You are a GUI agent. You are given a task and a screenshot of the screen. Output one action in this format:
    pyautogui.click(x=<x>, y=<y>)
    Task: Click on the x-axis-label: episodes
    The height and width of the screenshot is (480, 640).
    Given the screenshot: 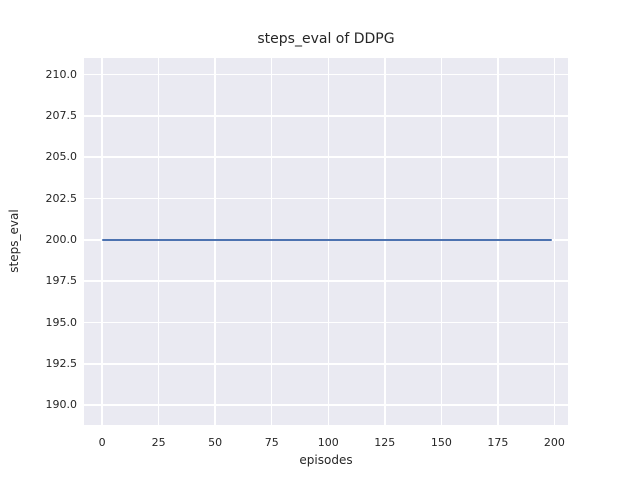 What is the action you would take?
    pyautogui.click(x=326, y=460)
    